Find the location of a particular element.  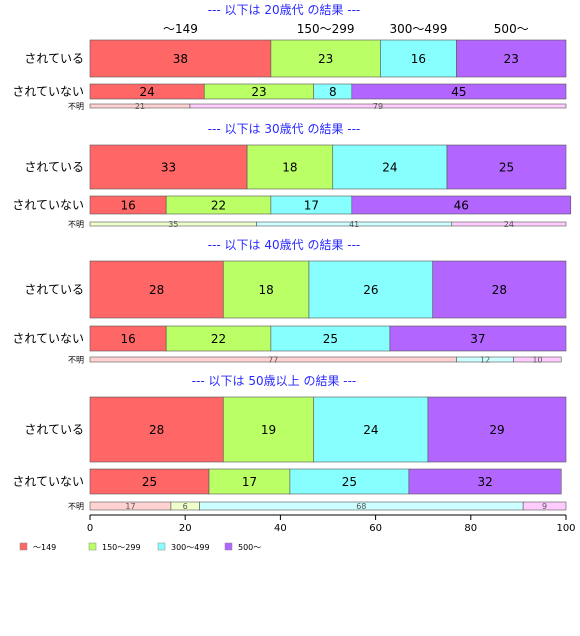

column-header-4: 500〜 is located at coordinates (511, 29).